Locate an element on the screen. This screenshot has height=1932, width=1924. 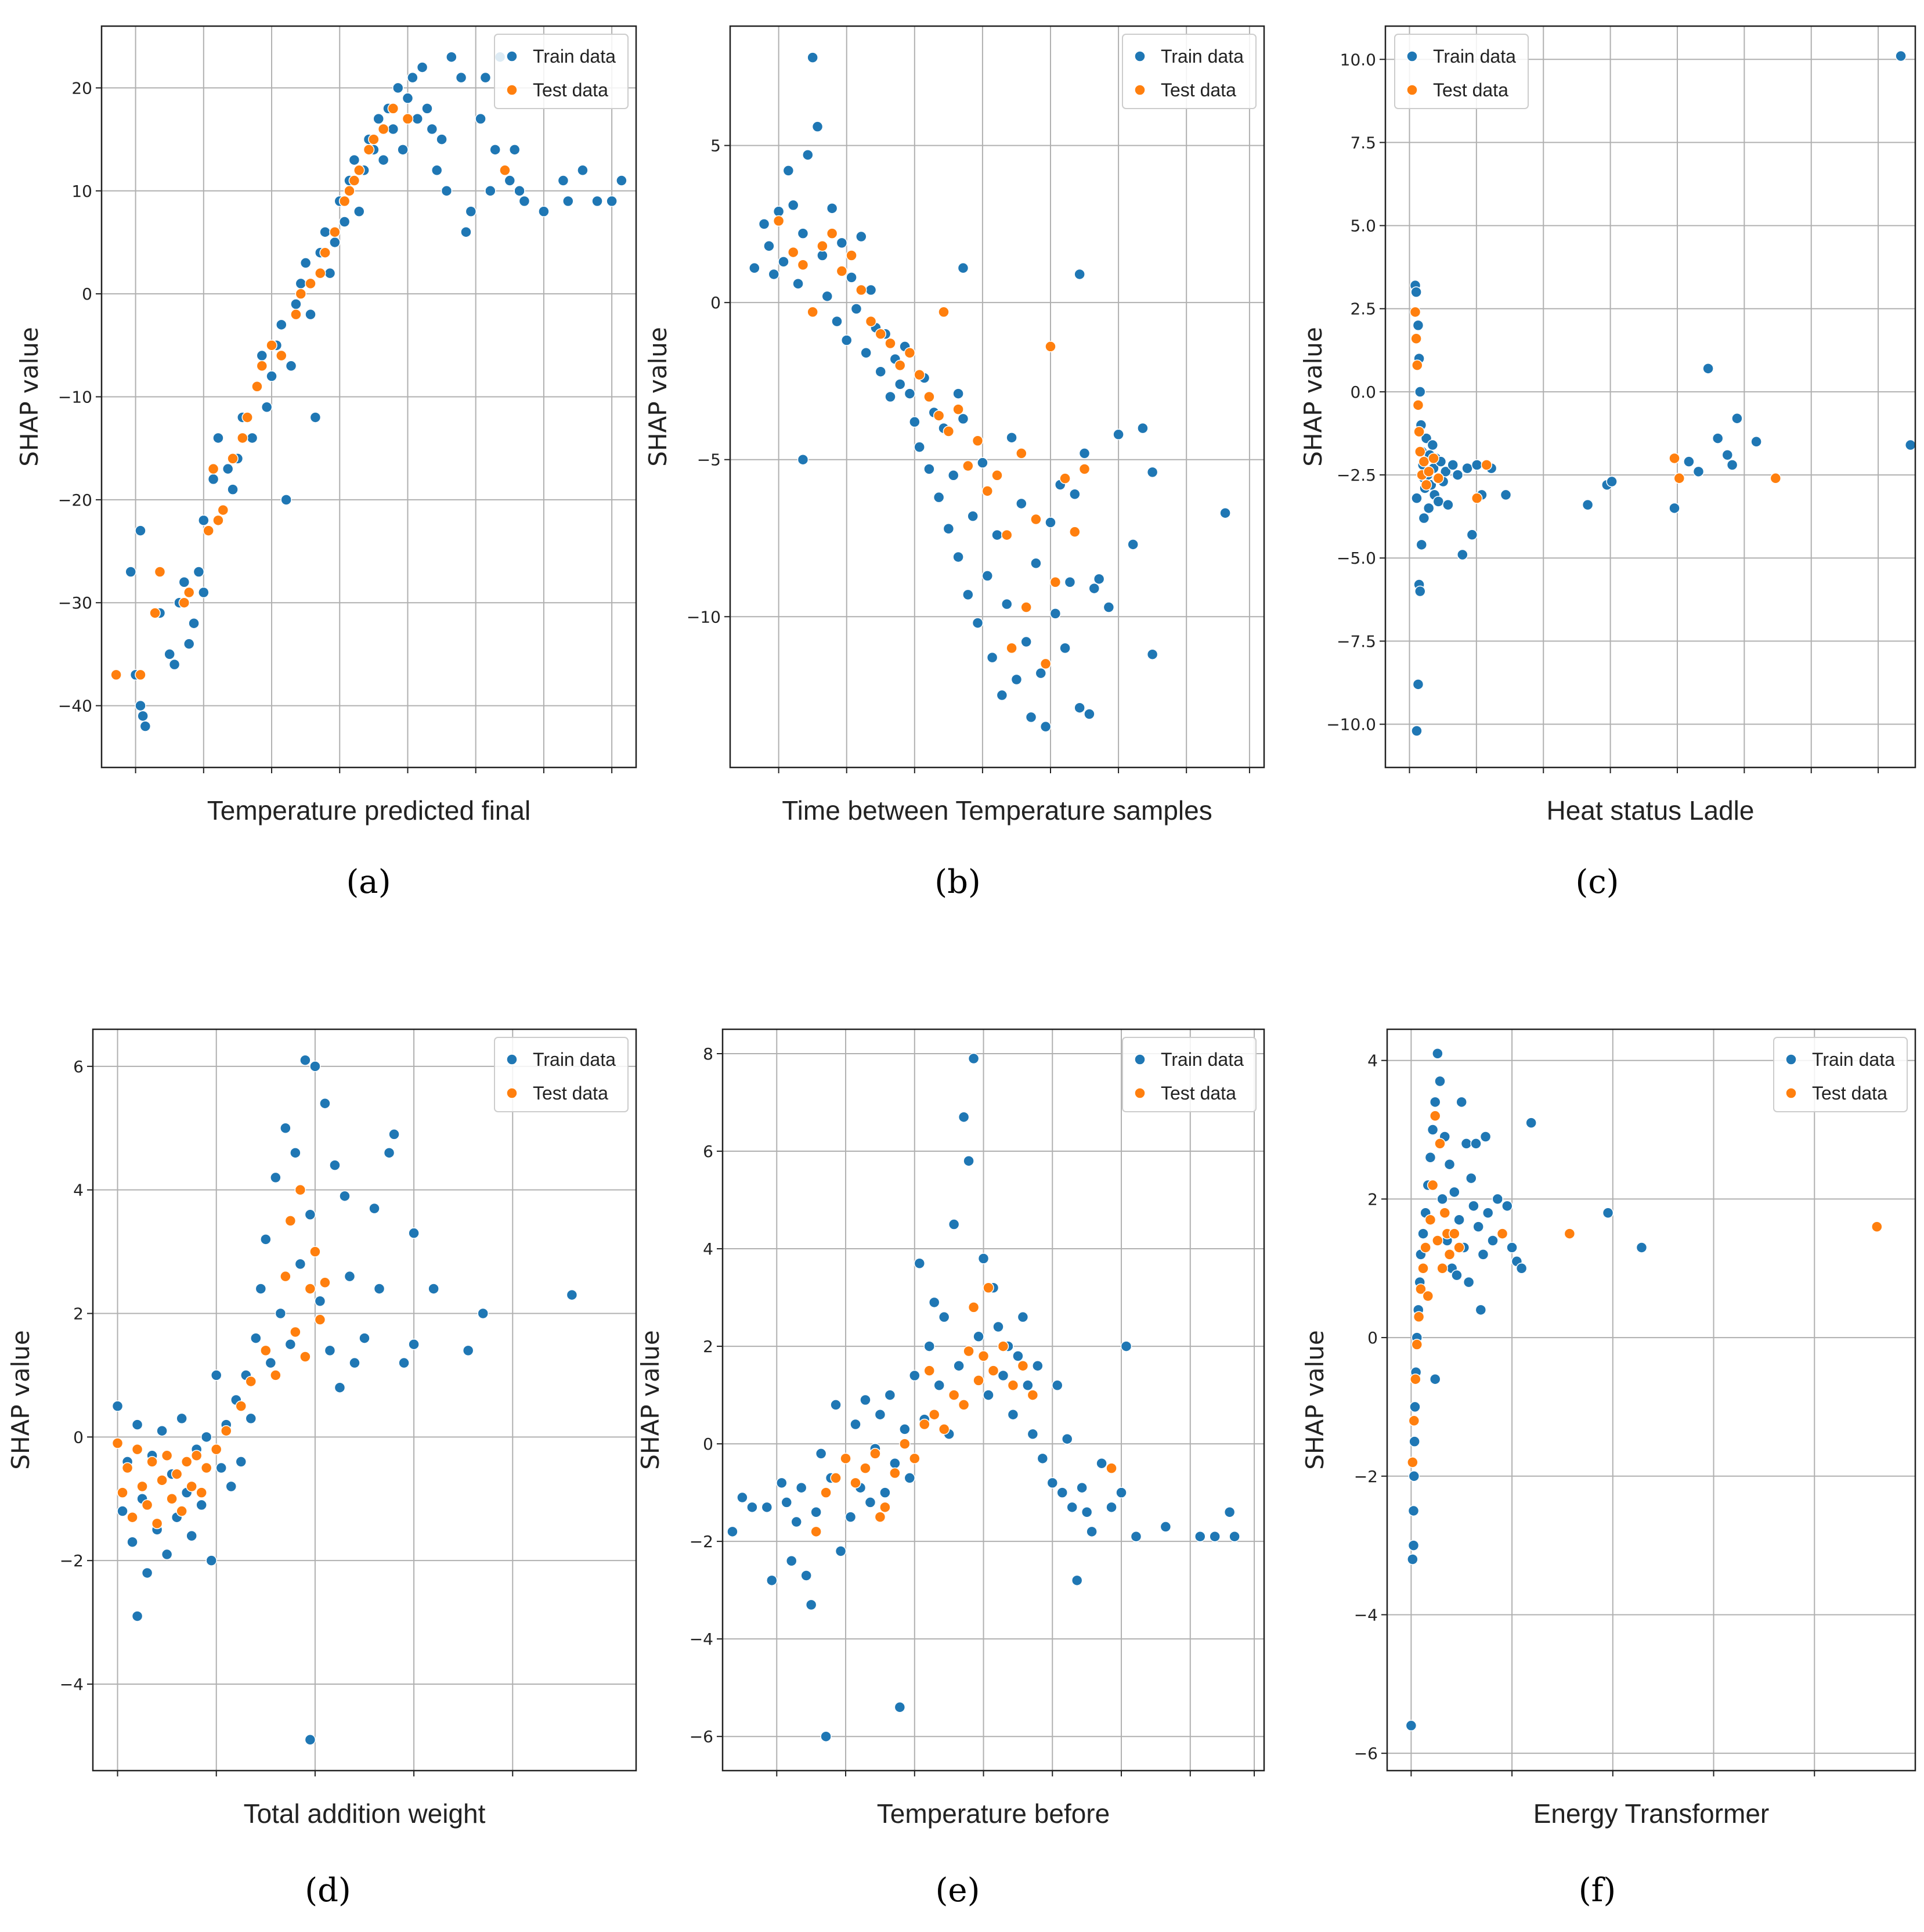
ticks: −6 −4 −2 0 2 4 6 8 is located at coordinates (973, 1410).